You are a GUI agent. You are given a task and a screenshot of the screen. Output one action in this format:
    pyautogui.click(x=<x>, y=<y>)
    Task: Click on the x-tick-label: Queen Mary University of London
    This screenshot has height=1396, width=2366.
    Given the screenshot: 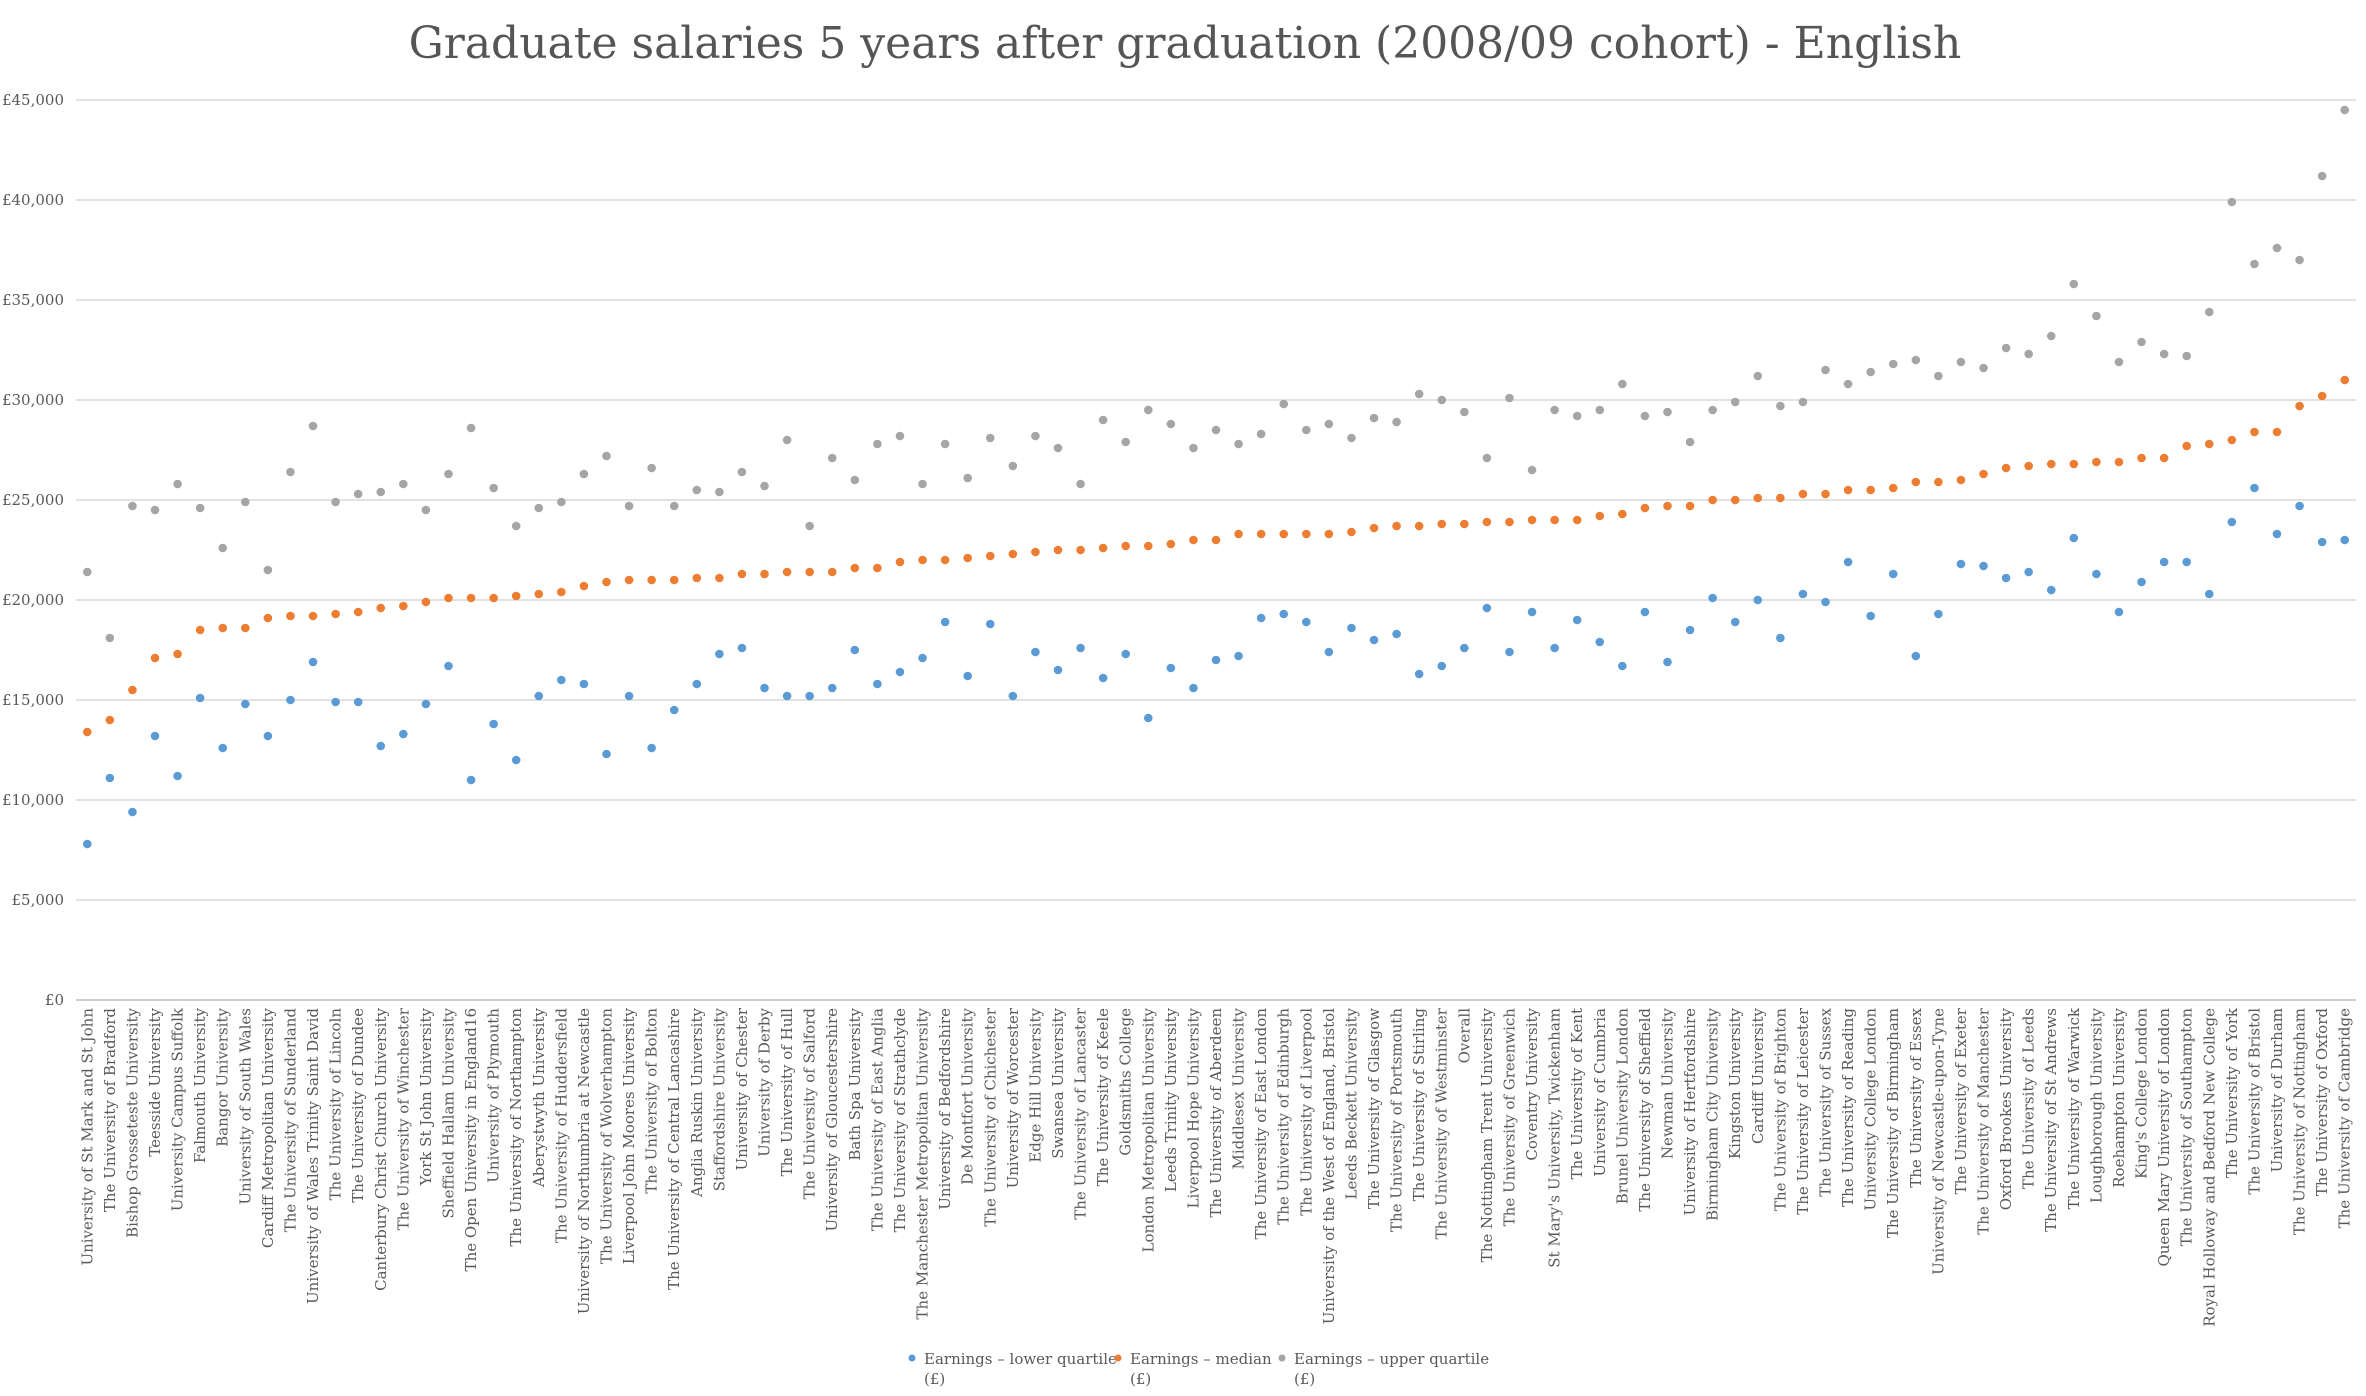 What is the action you would take?
    pyautogui.click(x=2164, y=1137)
    